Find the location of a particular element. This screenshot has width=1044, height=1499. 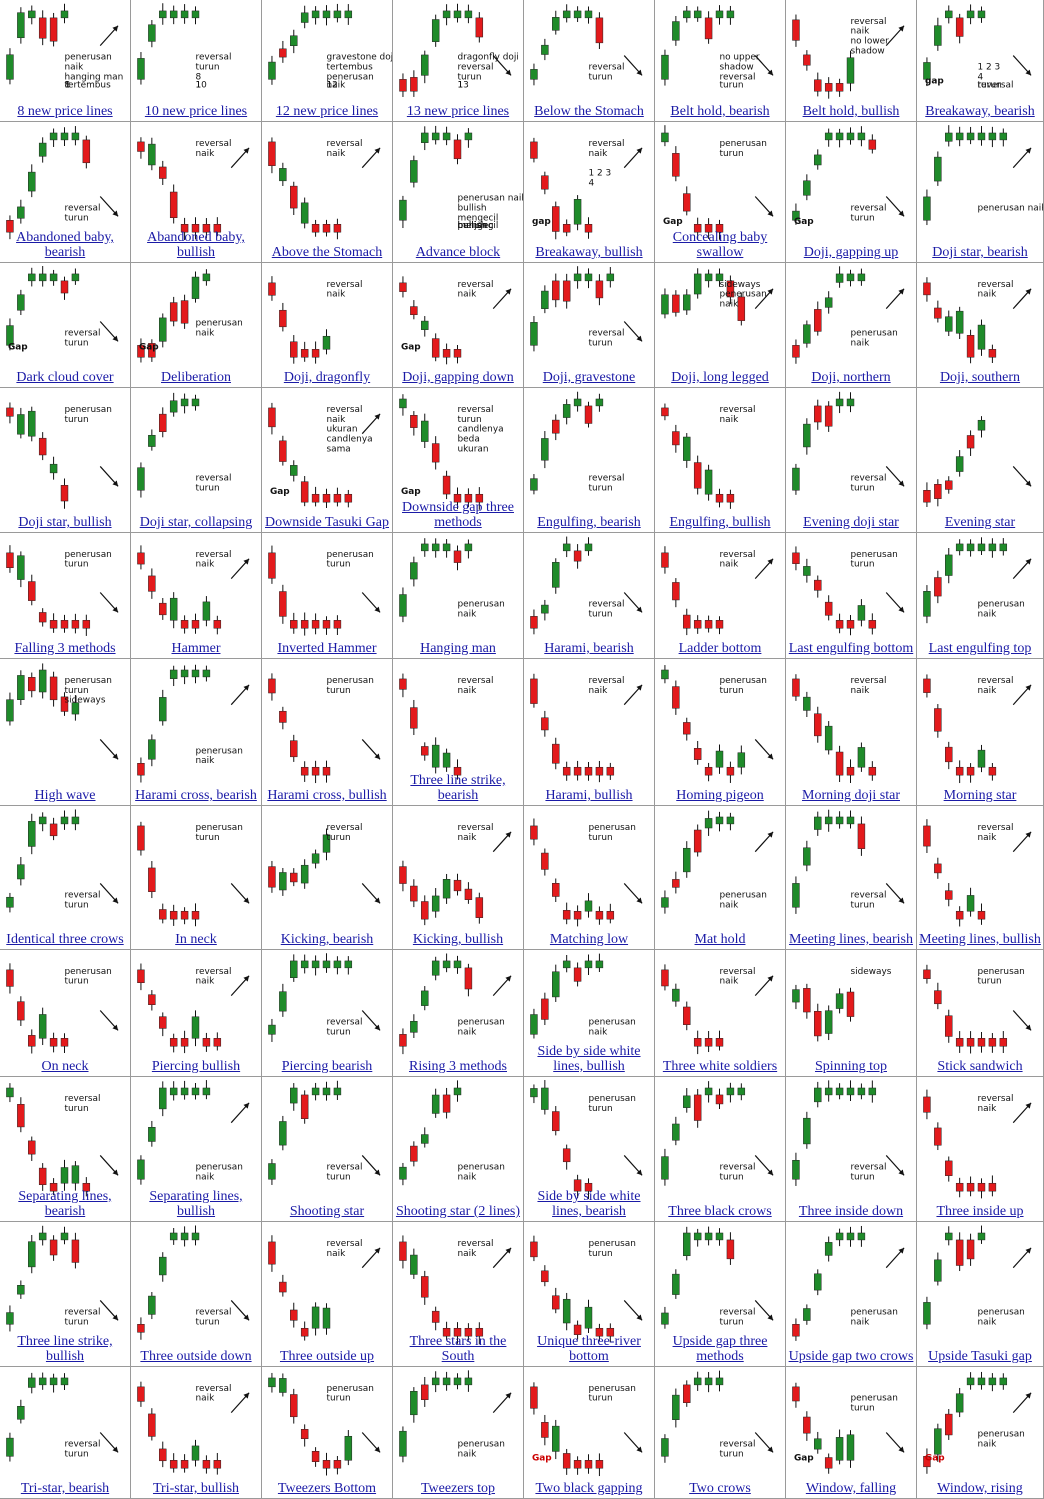

pattern-cell: reversal naik Abandoned baby, bullish is located at coordinates (196, 192).